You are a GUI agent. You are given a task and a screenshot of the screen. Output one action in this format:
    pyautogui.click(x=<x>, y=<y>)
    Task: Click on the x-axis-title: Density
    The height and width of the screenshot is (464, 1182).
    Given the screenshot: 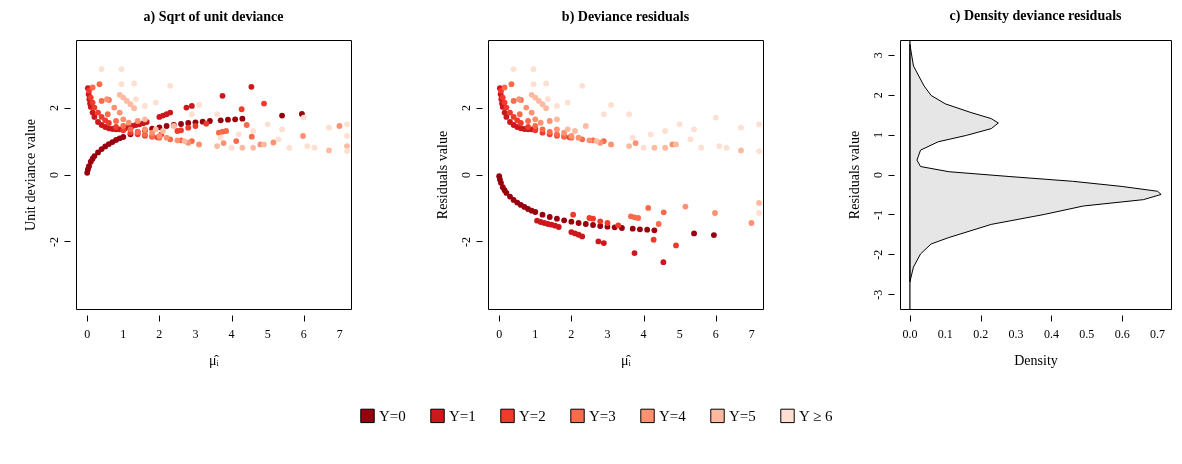 What is the action you would take?
    pyautogui.click(x=1036, y=360)
    